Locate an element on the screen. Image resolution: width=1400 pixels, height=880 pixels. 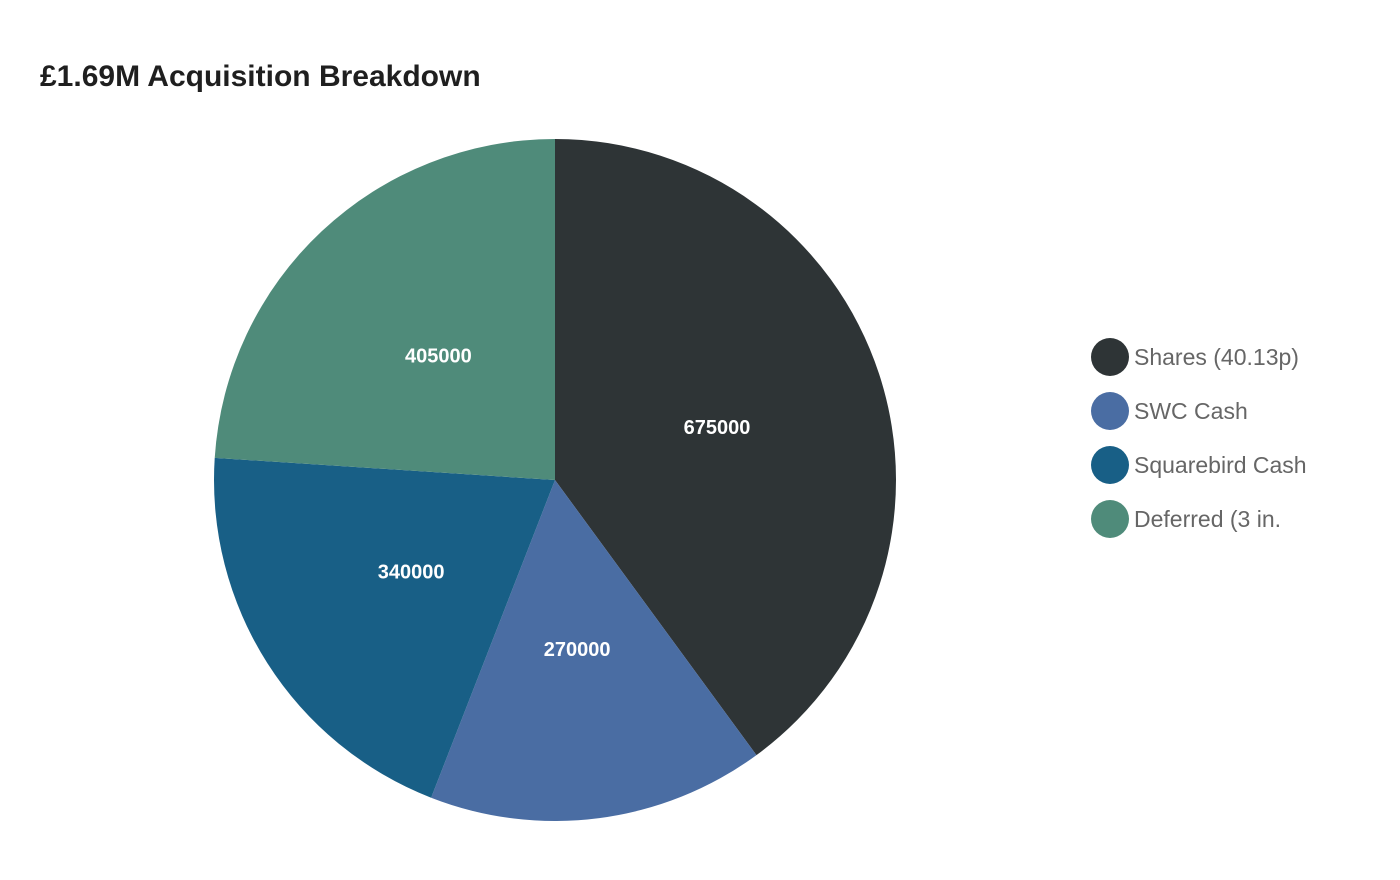
legend-item-swc-cash: SWC Cash is located at coordinates (1199, 411).